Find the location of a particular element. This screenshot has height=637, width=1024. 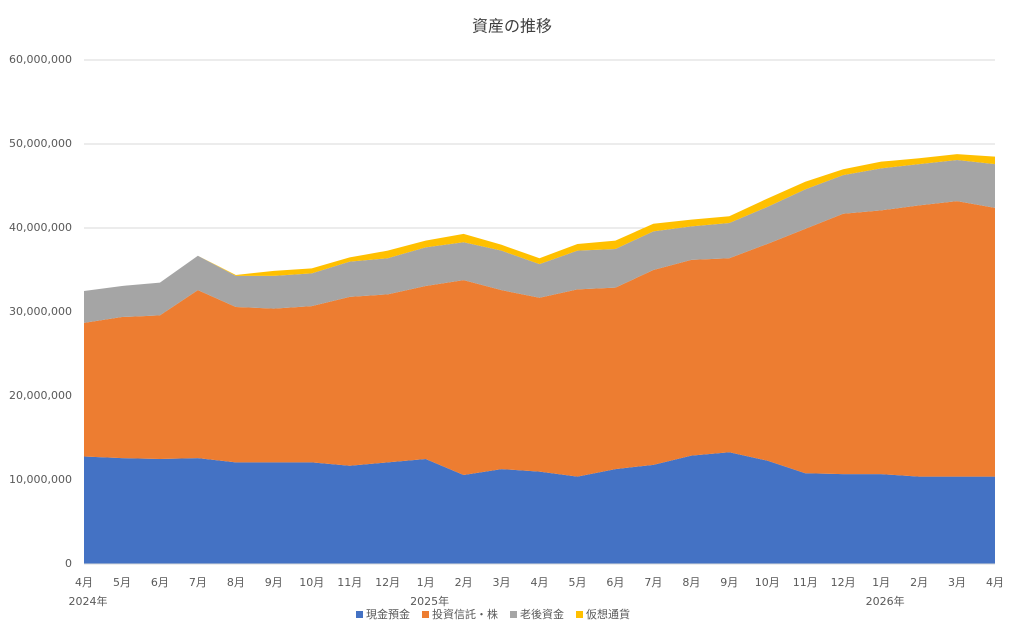

legend-label: 仮想通貨 is located at coordinates (608, 614).